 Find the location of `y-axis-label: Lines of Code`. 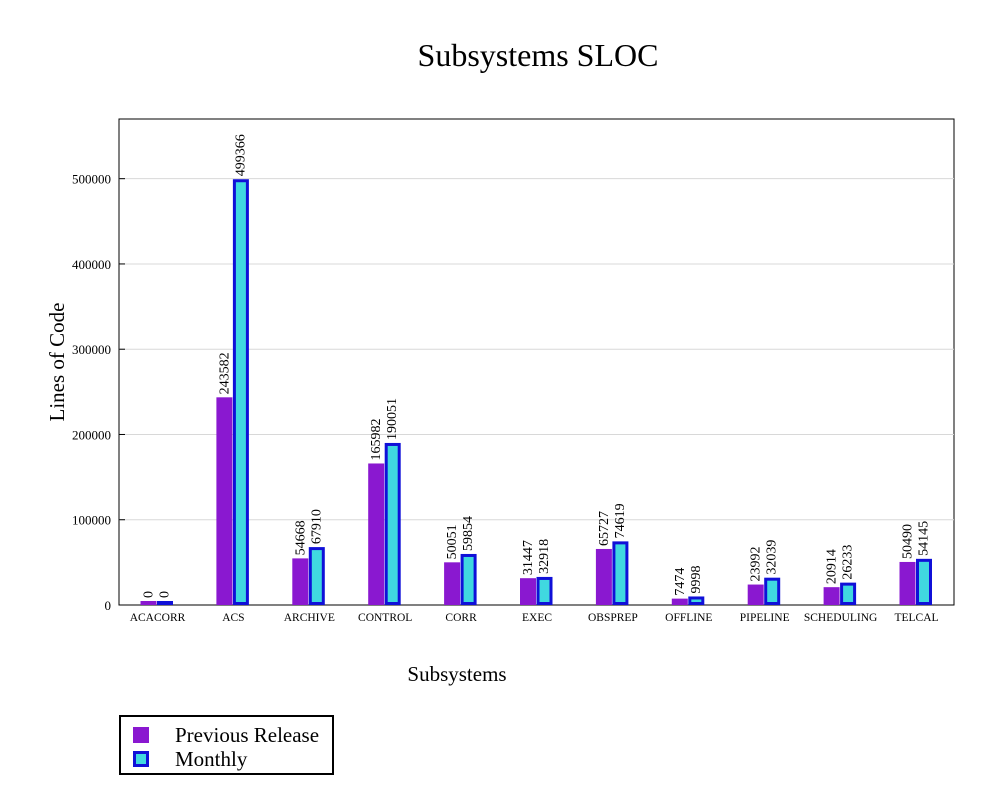

y-axis-label: Lines of Code is located at coordinates (57, 362).